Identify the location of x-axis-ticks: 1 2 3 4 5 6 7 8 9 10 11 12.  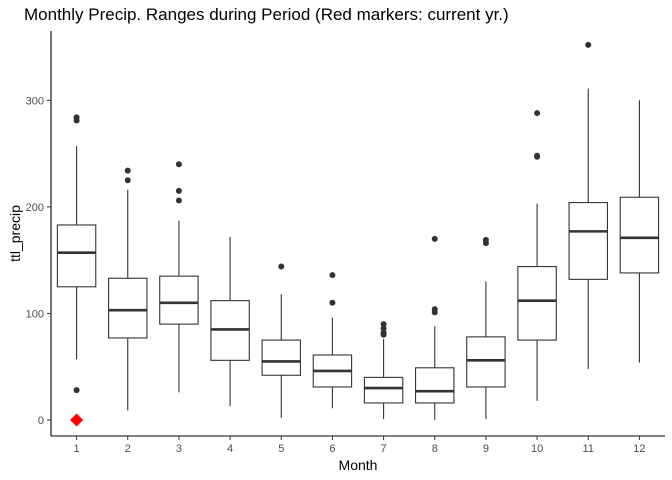
(360, 445).